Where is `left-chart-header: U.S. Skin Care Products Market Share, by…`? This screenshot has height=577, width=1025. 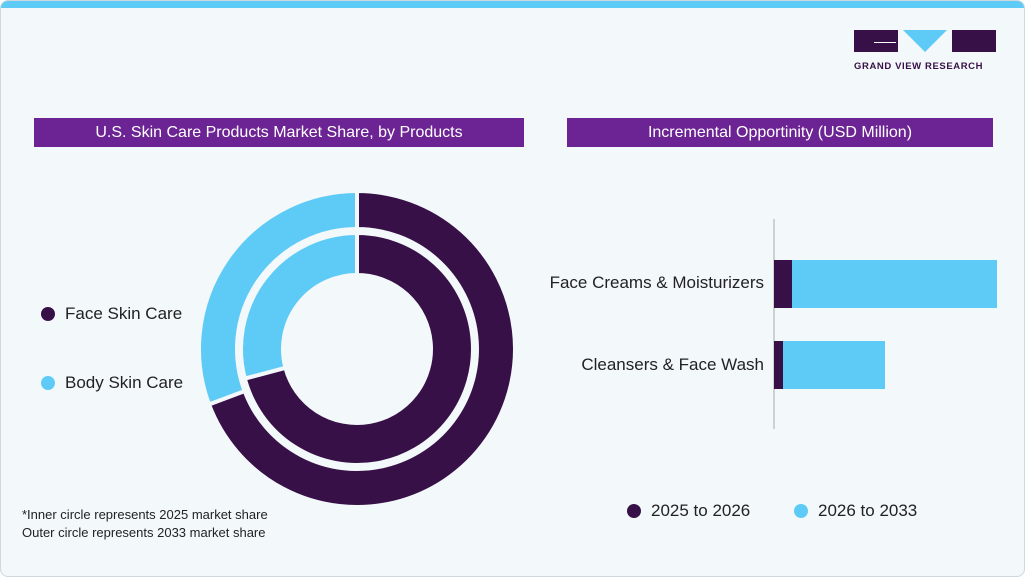
left-chart-header: U.S. Skin Care Products Market Share, by… is located at coordinates (279, 132).